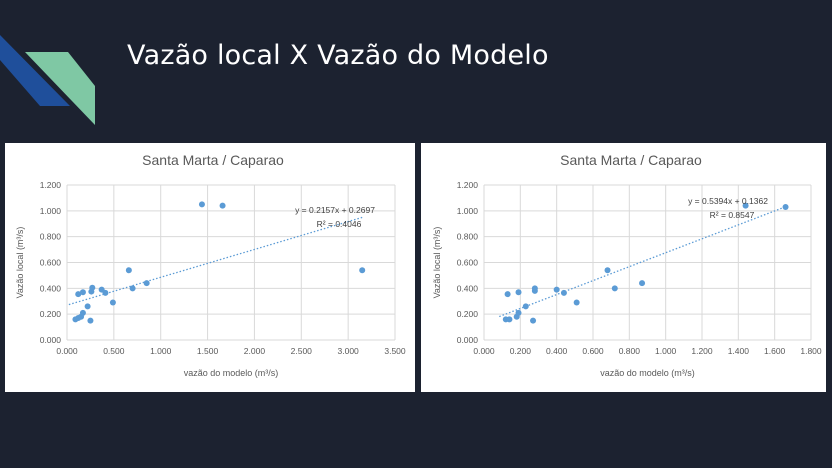 This screenshot has height=468, width=832. What do you see at coordinates (35, 70) in the screenshot?
I see `deco-blue-stripe` at bounding box center [35, 70].